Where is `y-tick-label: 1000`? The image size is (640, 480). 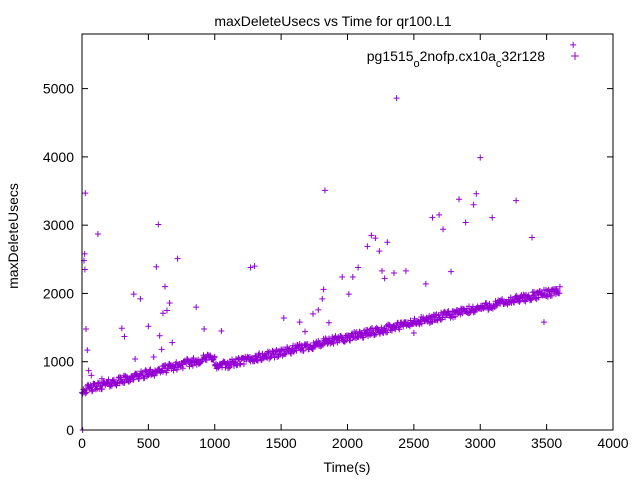
y-tick-label: 1000 is located at coordinates (58, 362).